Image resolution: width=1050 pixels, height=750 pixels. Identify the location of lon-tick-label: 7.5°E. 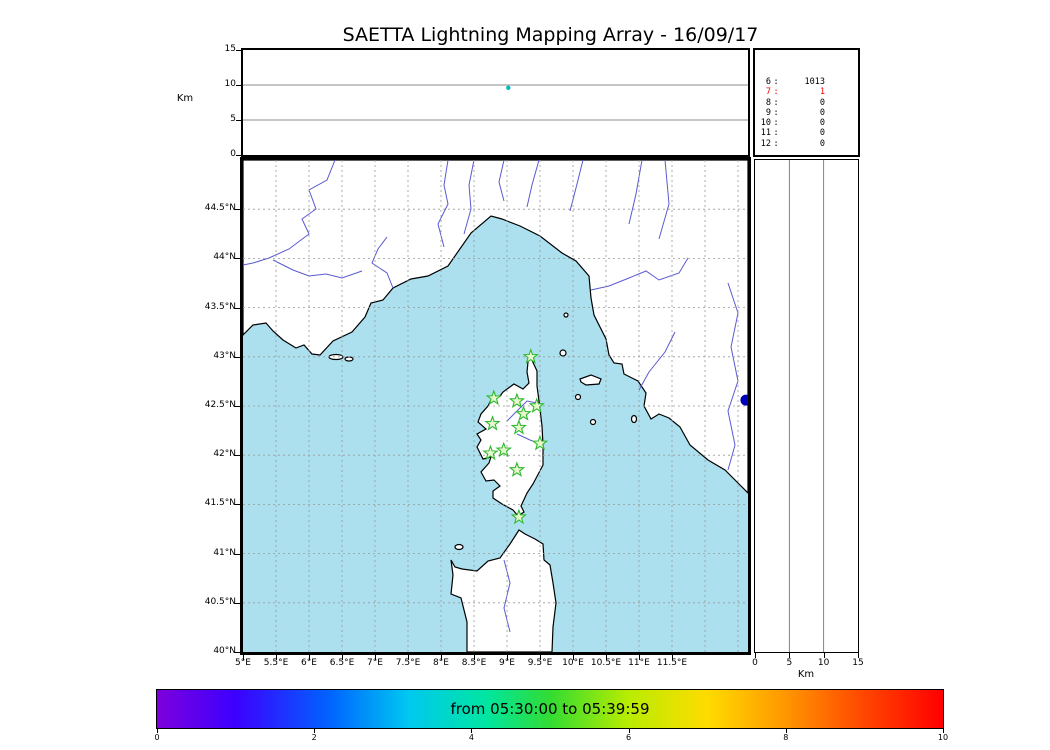
(408, 663).